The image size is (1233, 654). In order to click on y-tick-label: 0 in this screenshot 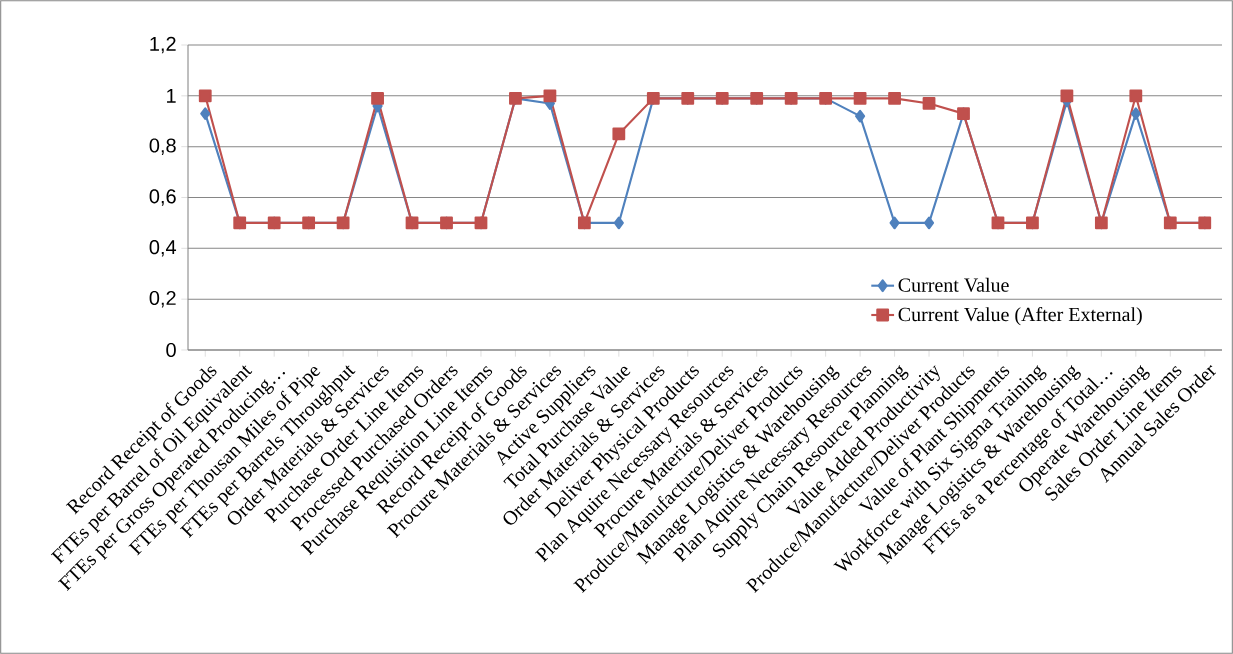, I will do `click(171, 350)`.